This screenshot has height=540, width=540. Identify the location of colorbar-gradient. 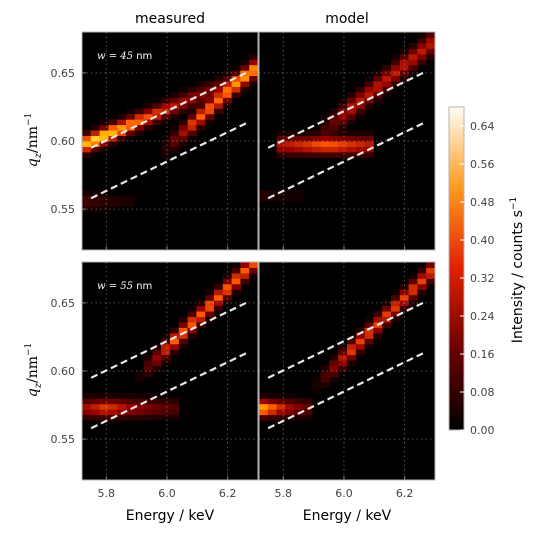
(456, 268).